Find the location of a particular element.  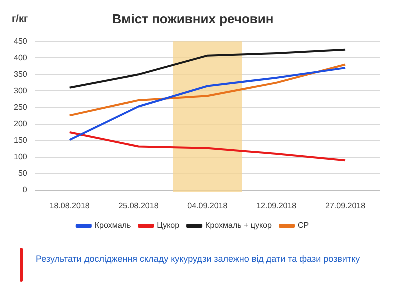

x-tick-label: 18.08.2018 is located at coordinates (70, 205).